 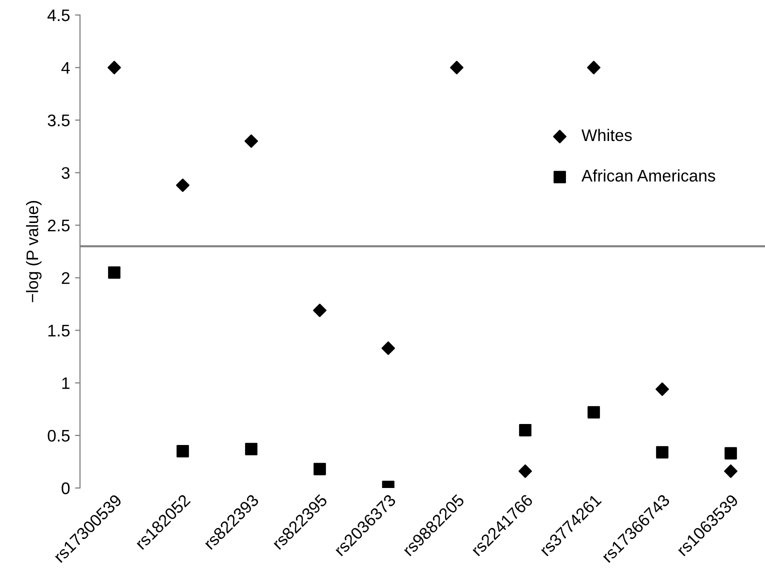 I want to click on y-tick-label: 4, so click(x=65, y=68).